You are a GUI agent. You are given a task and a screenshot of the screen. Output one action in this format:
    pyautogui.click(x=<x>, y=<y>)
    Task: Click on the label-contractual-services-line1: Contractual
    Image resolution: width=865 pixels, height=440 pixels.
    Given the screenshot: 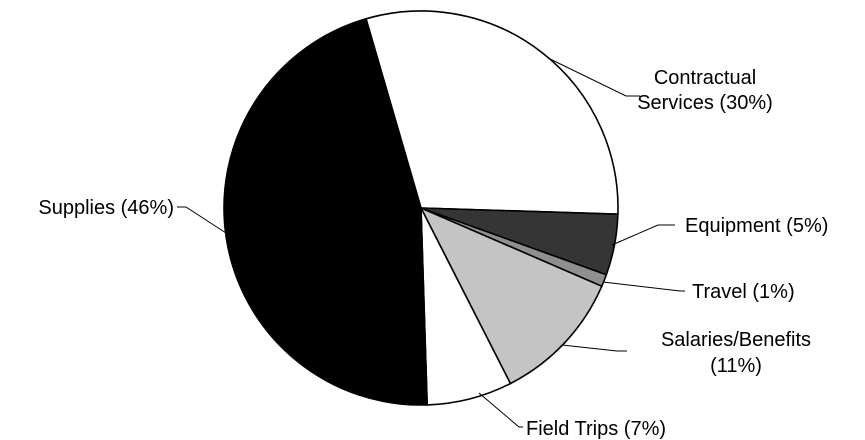 What is the action you would take?
    pyautogui.click(x=705, y=78)
    